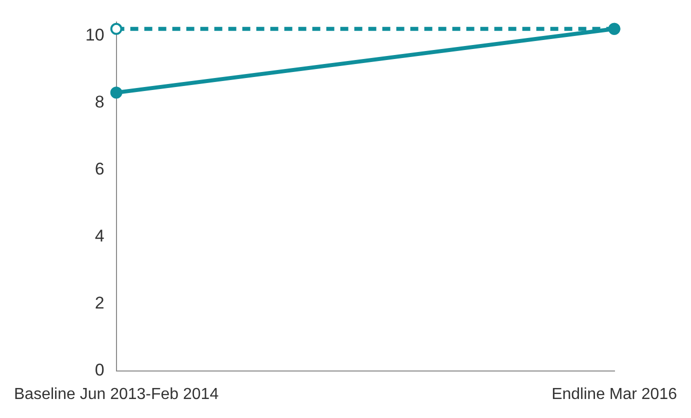  I want to click on y-tick-label: 10, so click(94, 34).